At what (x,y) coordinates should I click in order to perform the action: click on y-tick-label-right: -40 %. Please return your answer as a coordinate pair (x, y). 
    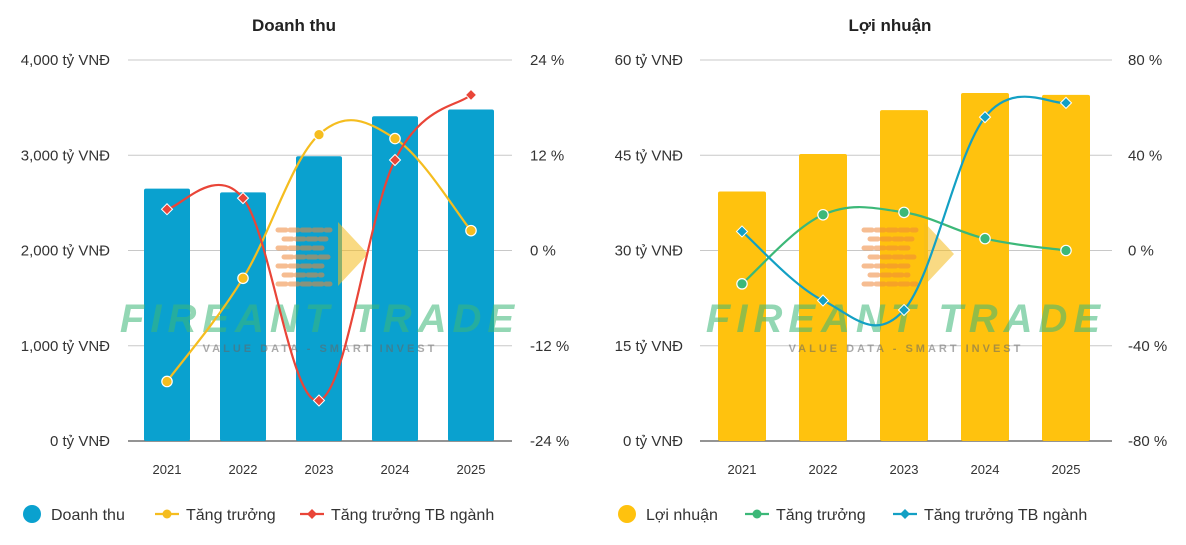
    Looking at the image, I should click on (1147, 346).